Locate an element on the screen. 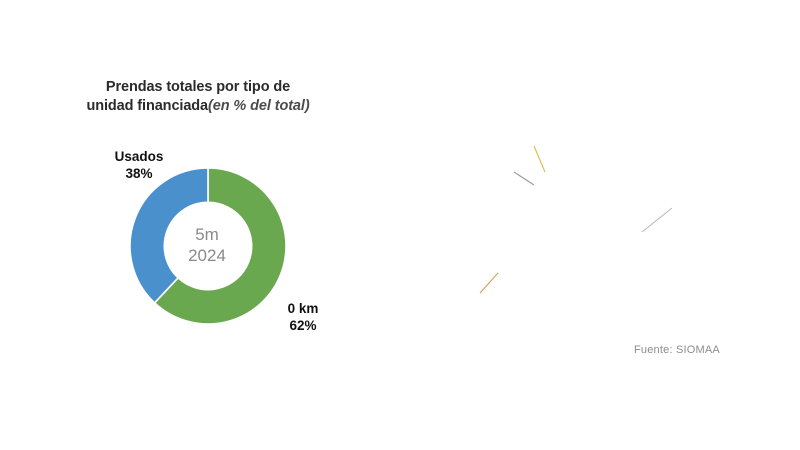  chart-title-left-bold: unidad financiada is located at coordinates (147, 106).